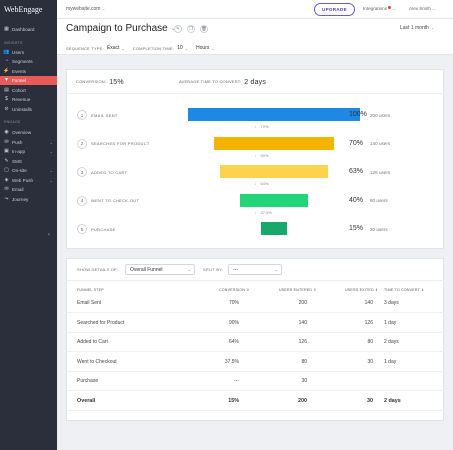 Image resolution: width=453 pixels, height=450 pixels. I want to click on push-icon: ✉, so click(6, 141).